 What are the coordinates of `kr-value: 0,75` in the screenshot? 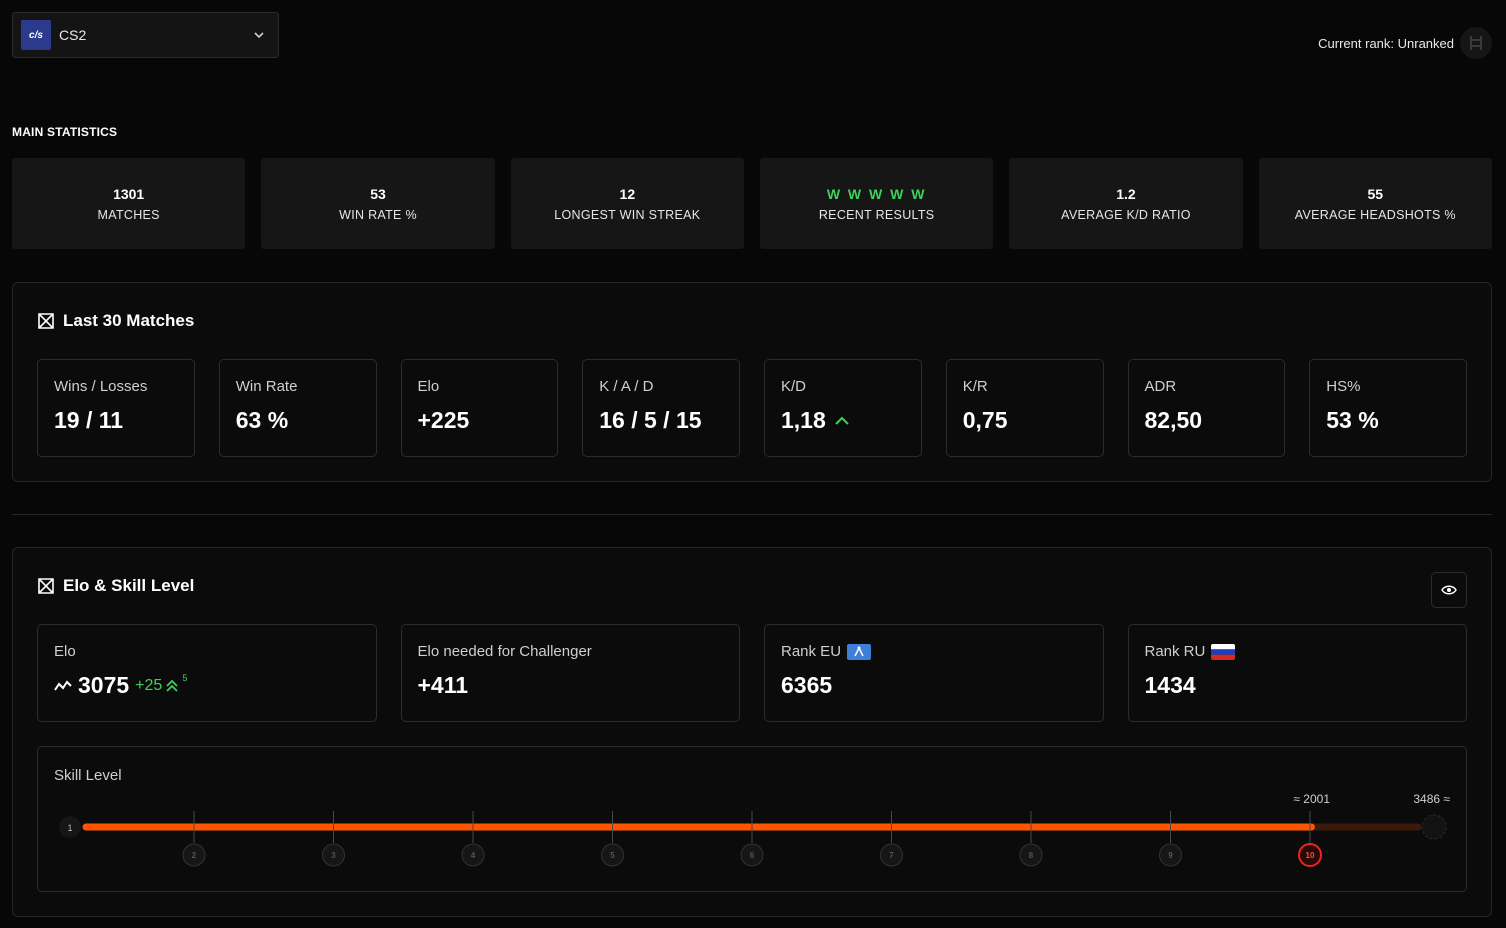 It's located at (985, 420).